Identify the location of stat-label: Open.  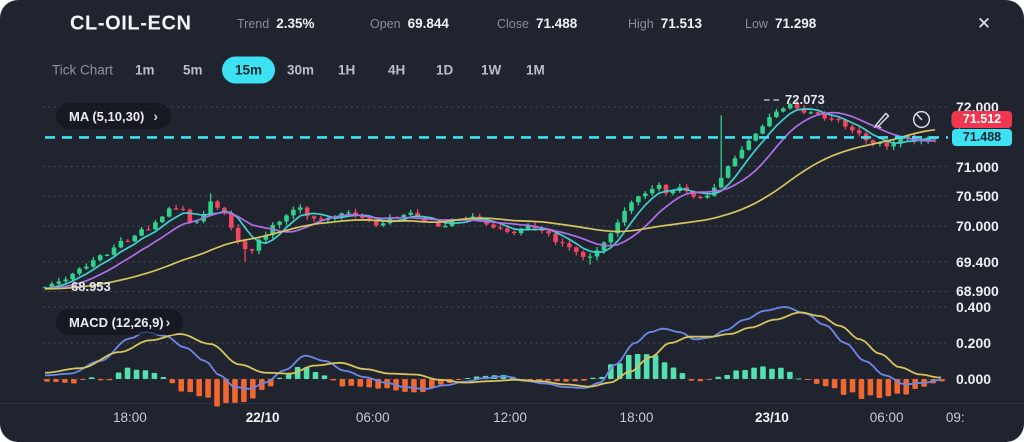
(385, 24).